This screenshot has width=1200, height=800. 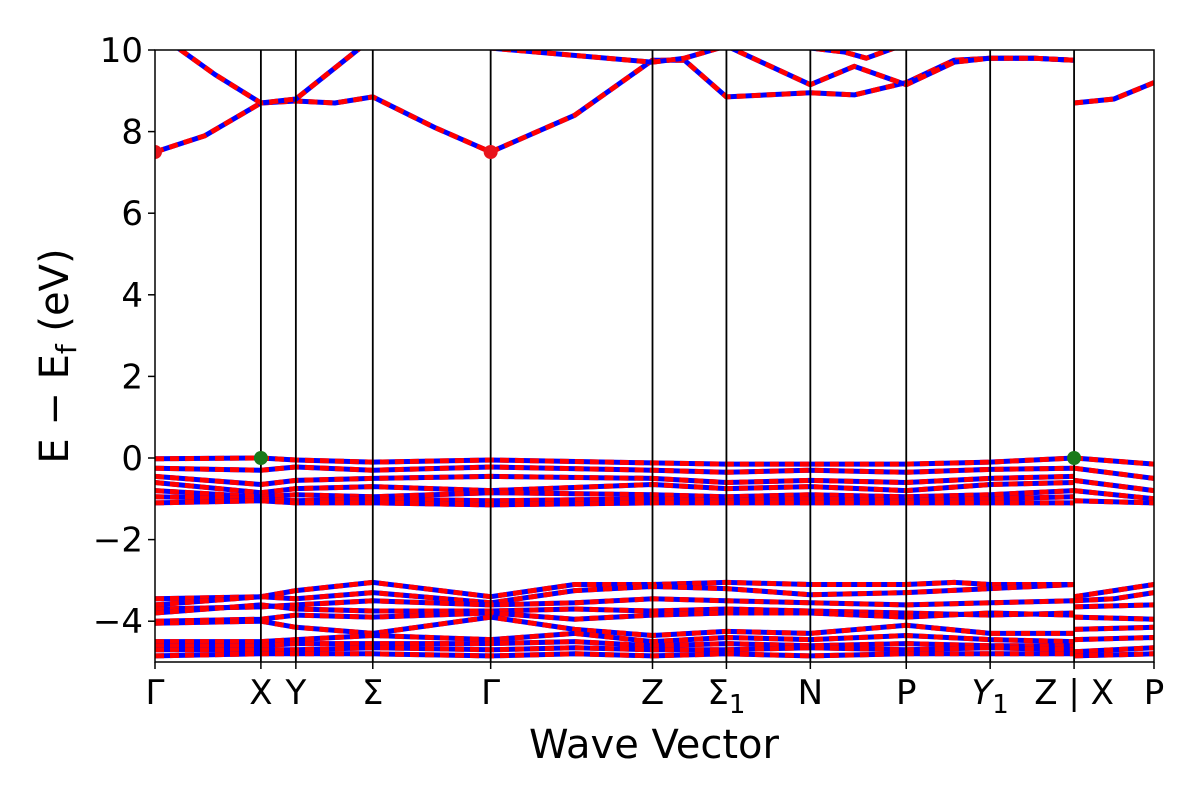 What do you see at coordinates (55, 409) in the screenshot?
I see `y-axis-title-main: E − E` at bounding box center [55, 409].